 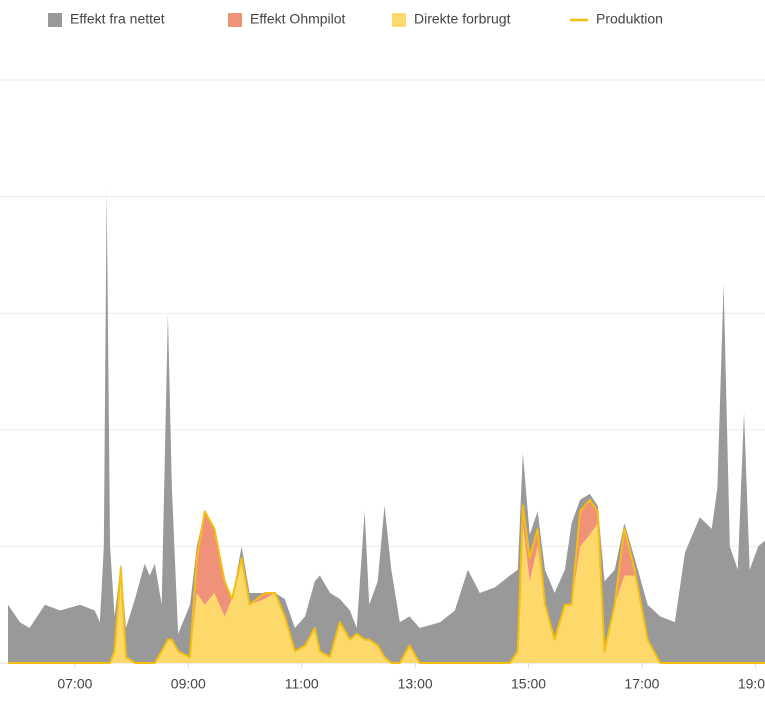 I want to click on x-tick-label: 15:00, so click(x=528, y=684).